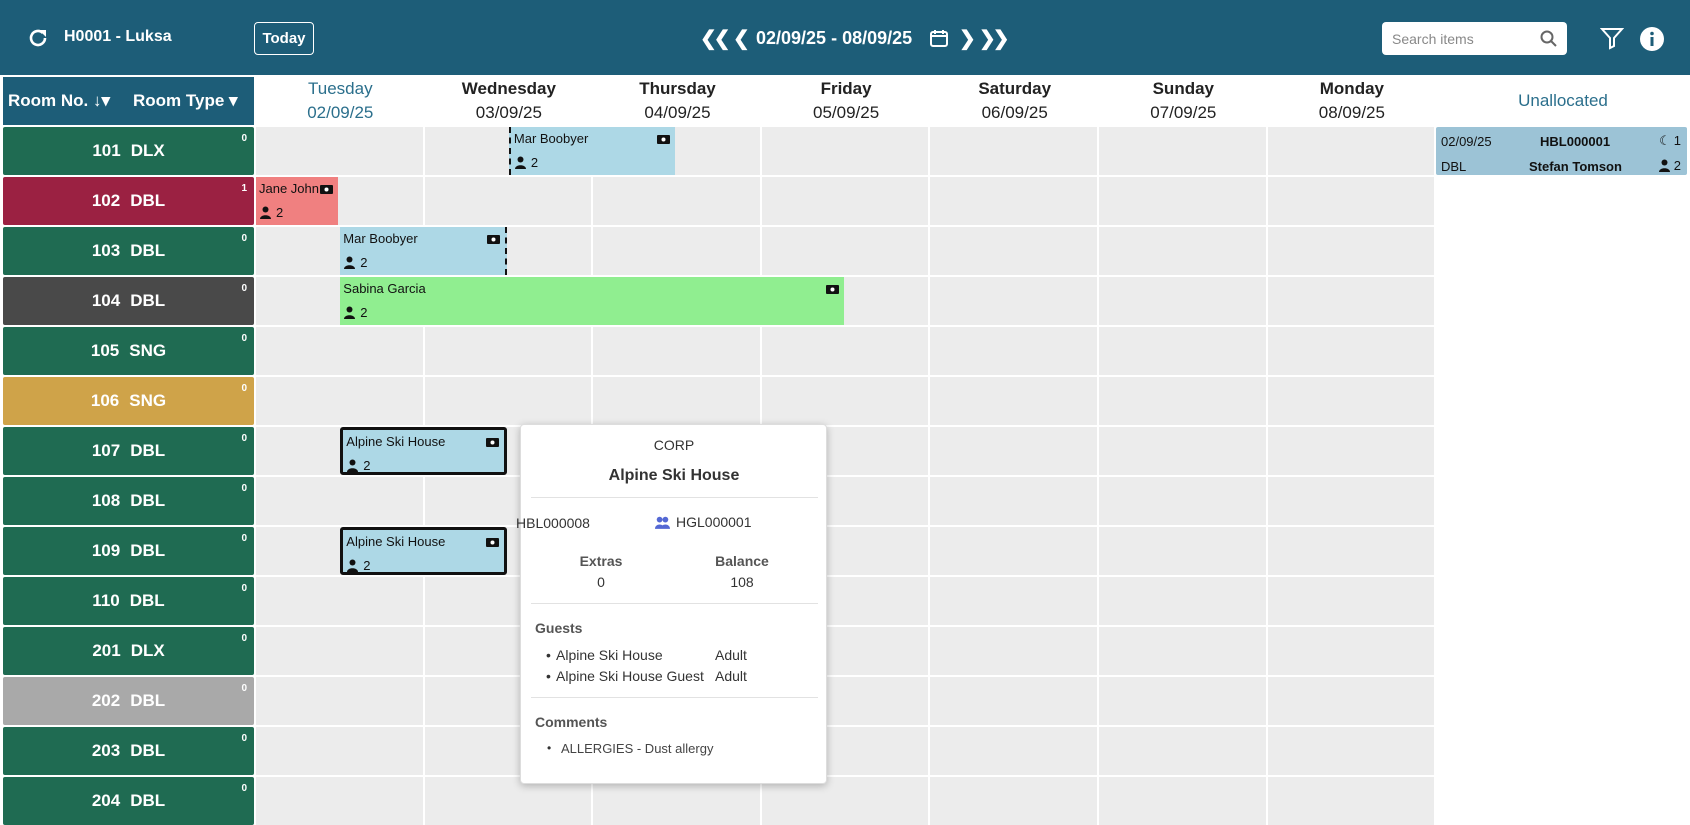  Describe the element at coordinates (128, 801) in the screenshot. I see `room-label: 204 DBL 0` at that location.